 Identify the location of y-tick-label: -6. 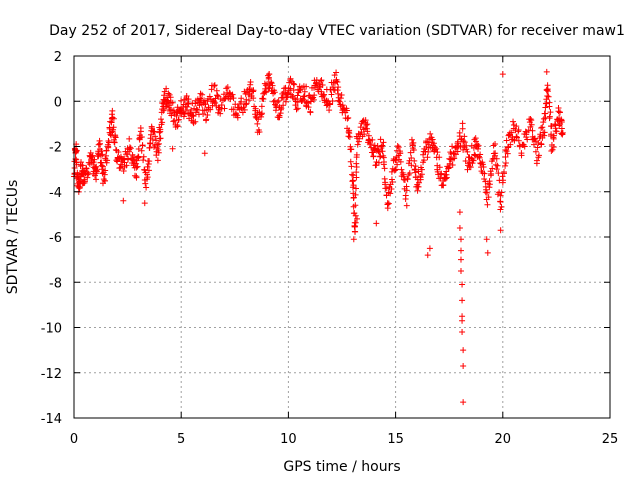
(55, 238).